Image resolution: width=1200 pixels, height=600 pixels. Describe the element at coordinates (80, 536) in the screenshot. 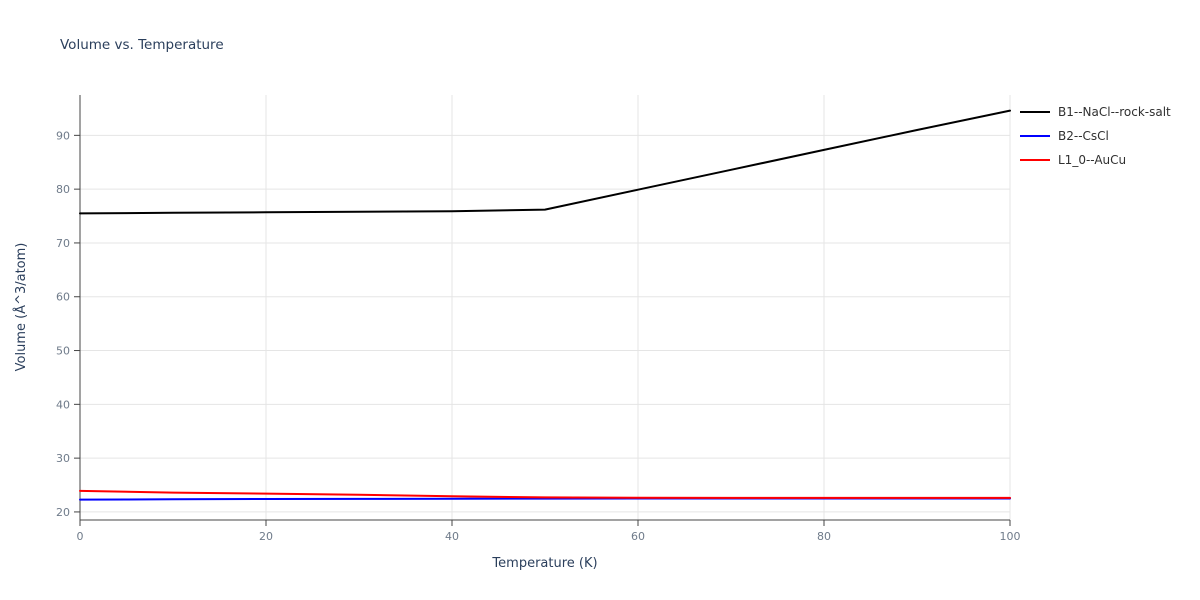

I see `x-tick-label: 0` at that location.